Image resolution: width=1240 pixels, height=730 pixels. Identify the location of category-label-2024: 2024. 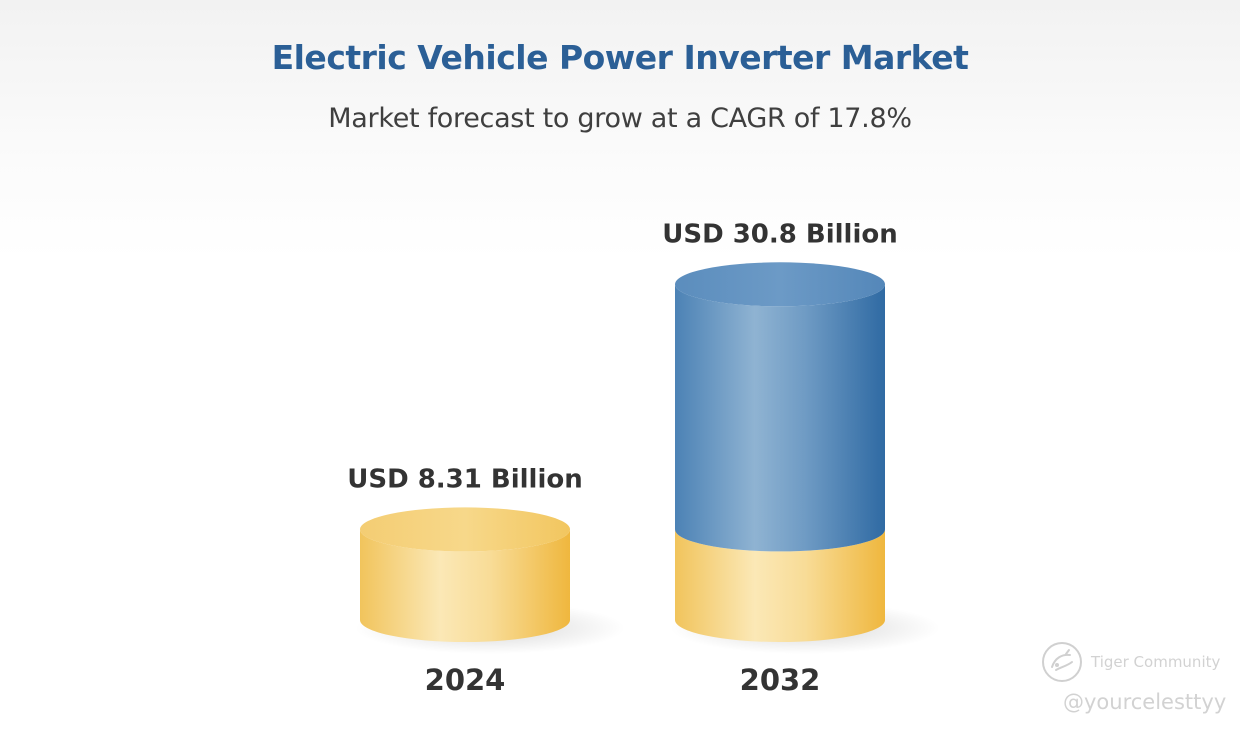
(465, 680).